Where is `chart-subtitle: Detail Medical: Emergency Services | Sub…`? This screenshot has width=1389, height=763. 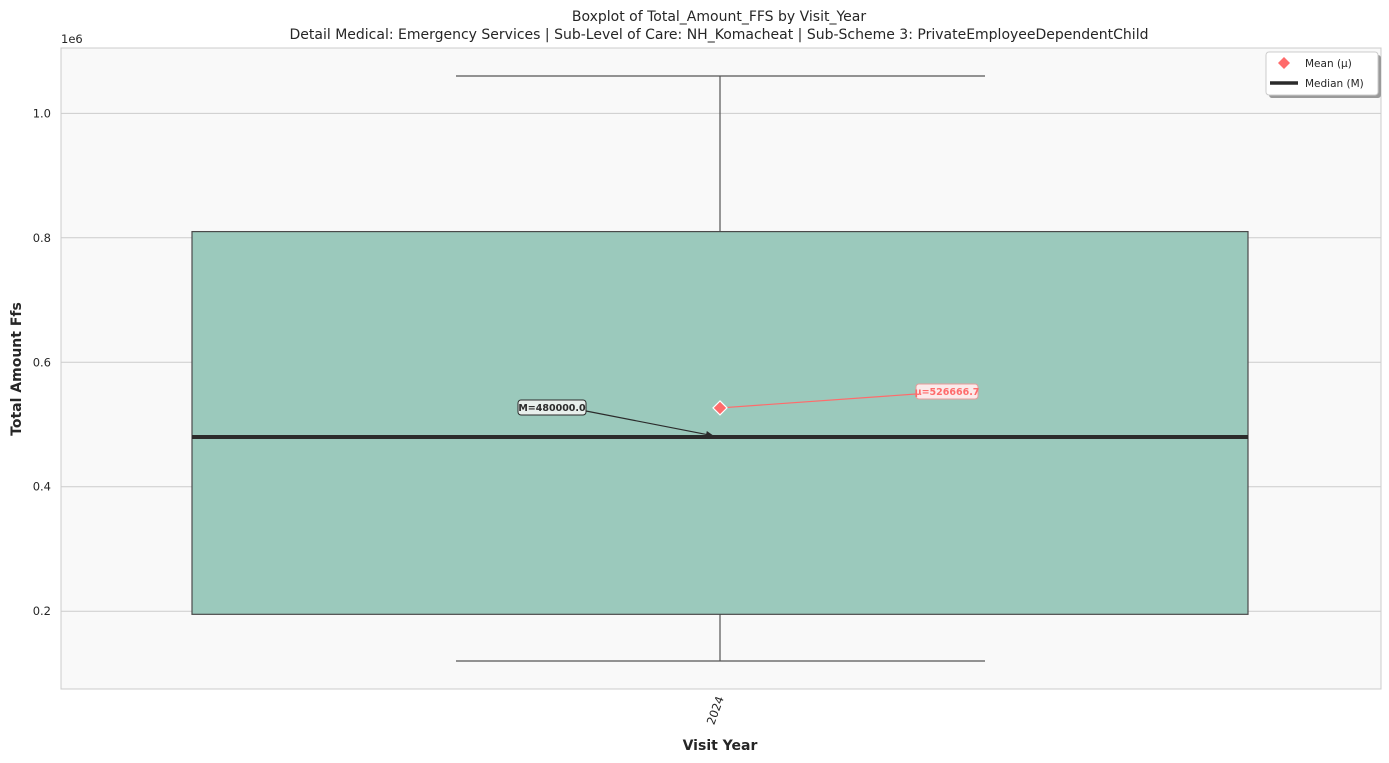 chart-subtitle: Detail Medical: Emergency Services | Sub… is located at coordinates (719, 35).